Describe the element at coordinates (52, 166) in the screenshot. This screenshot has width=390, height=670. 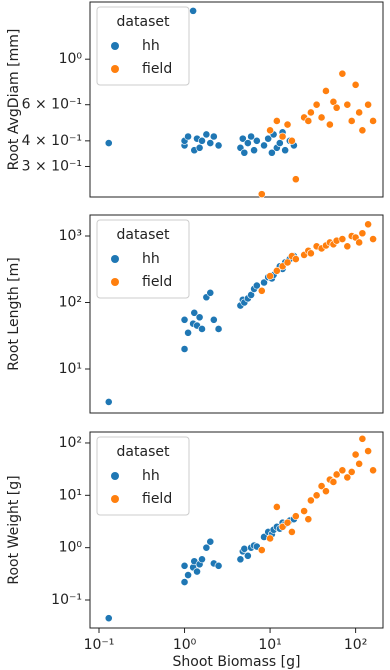
I see `y-tick-label: 3 × 10⁻¹` at that location.